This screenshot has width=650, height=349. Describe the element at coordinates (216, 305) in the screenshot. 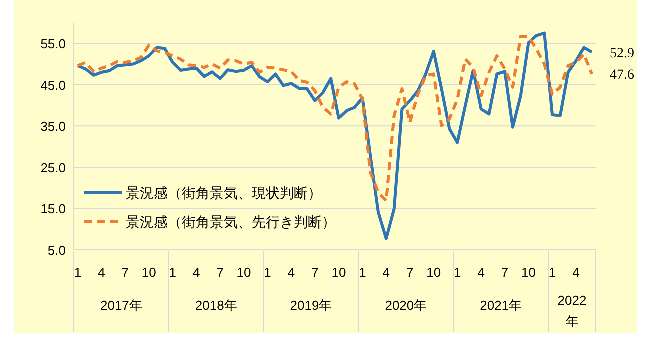

I see `text: 2018年` at that location.